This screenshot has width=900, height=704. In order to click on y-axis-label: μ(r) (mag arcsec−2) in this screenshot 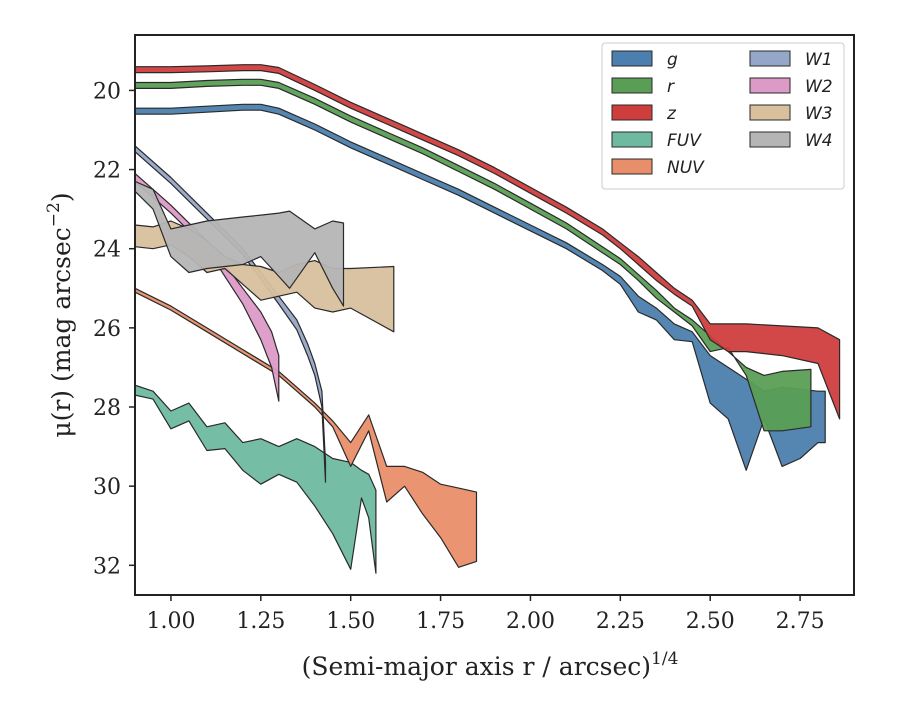, I will do `click(60, 314)`.